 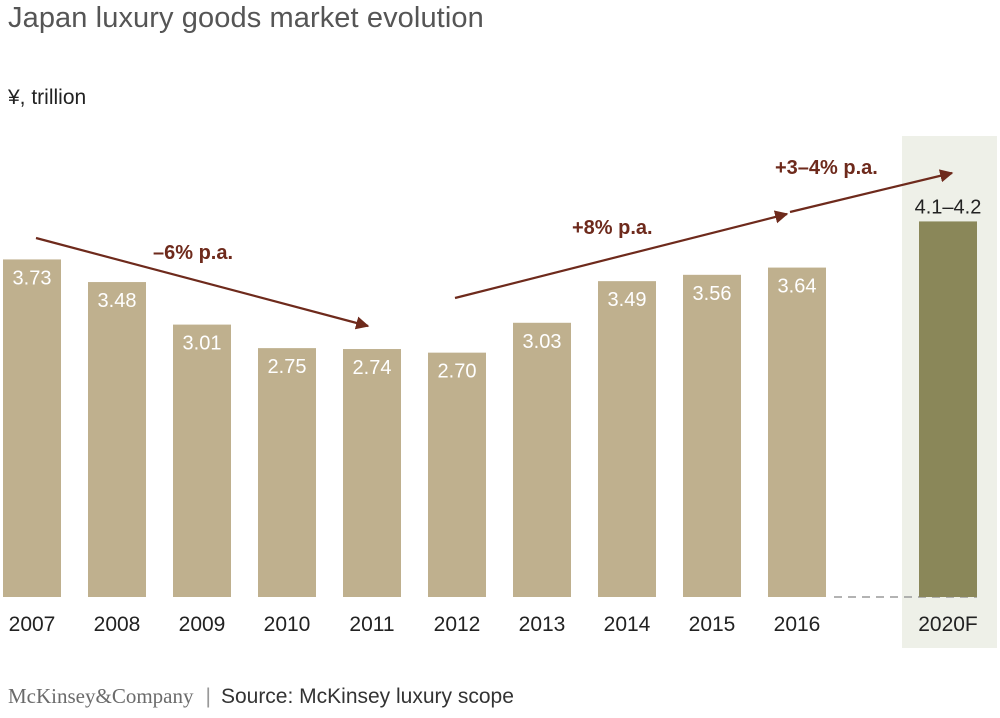 I want to click on chart-title: Japan luxury goods market evolution, so click(x=246, y=18).